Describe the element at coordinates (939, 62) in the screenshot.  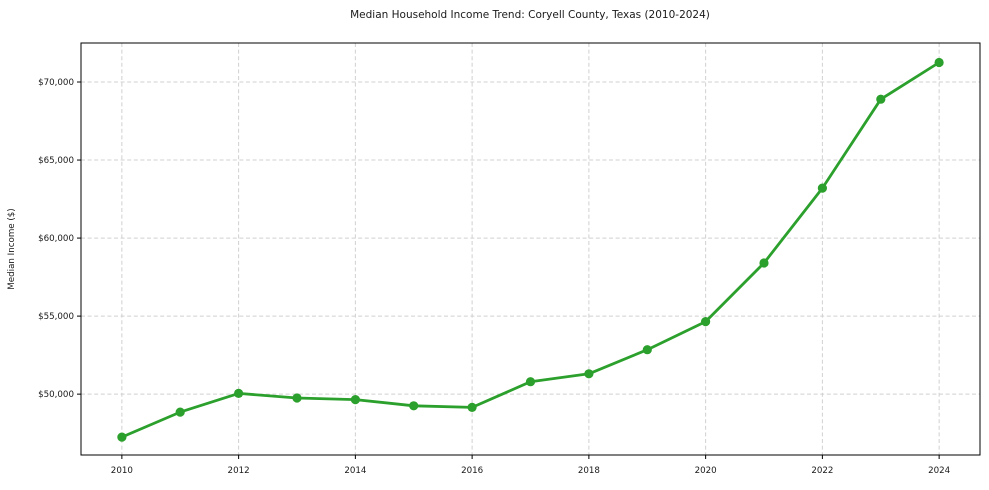
I see `data-point-2024` at that location.